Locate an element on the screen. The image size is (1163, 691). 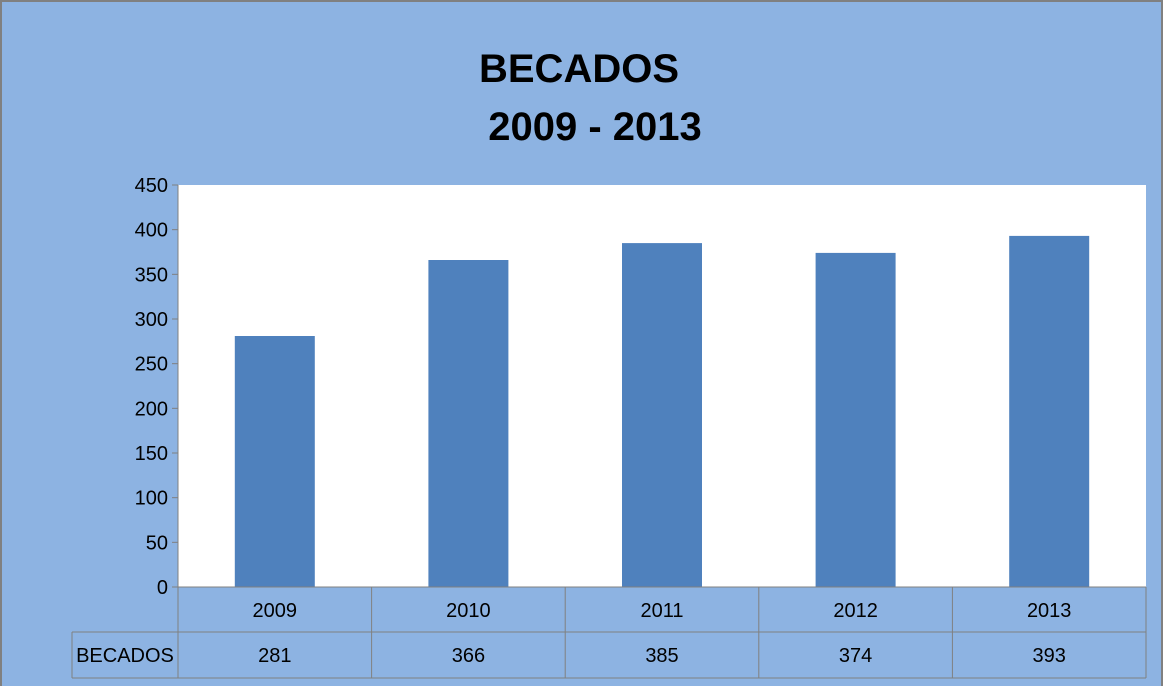
y-tick-label: 0 is located at coordinates (162, 588).